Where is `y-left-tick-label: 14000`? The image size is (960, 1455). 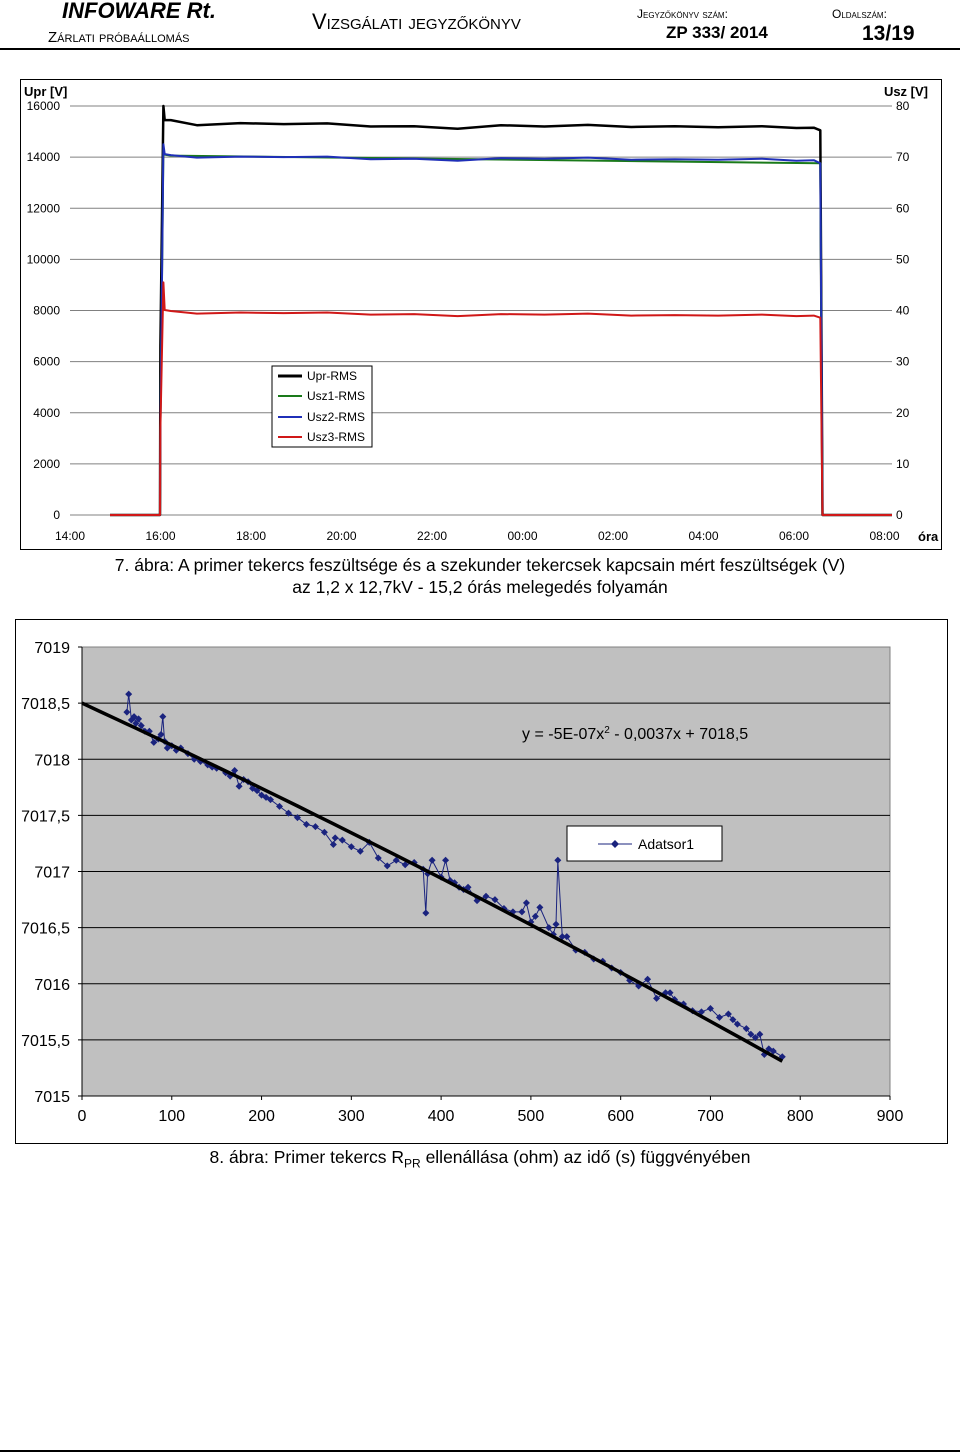 y-left-tick-label: 14000 is located at coordinates (44, 157).